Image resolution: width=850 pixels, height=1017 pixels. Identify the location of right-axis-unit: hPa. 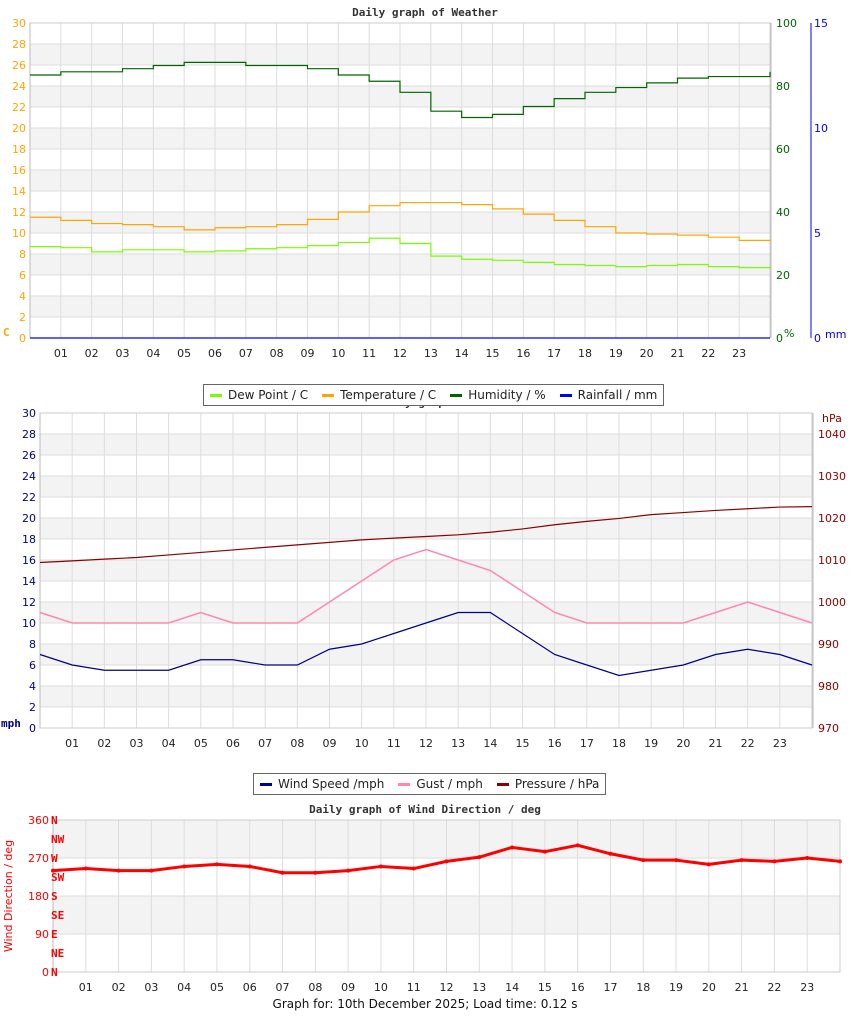
(832, 418).